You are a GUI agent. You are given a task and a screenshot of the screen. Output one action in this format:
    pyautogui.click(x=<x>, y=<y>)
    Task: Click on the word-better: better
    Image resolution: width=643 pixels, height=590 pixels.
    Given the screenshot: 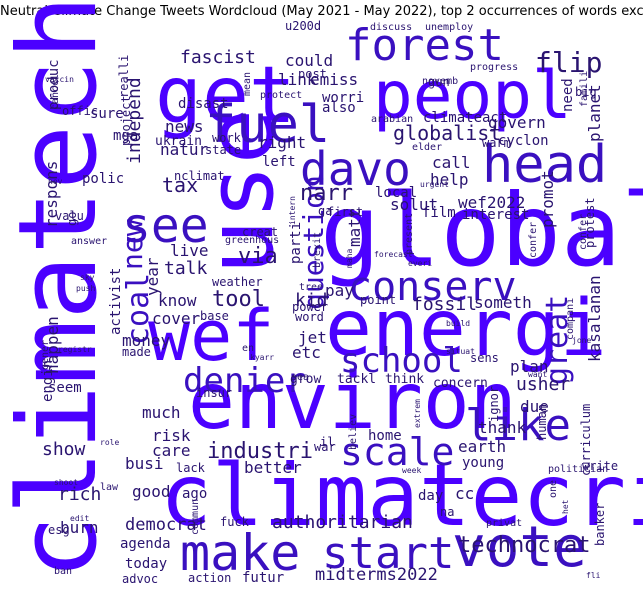 What is the action you would take?
    pyautogui.click(x=273, y=467)
    